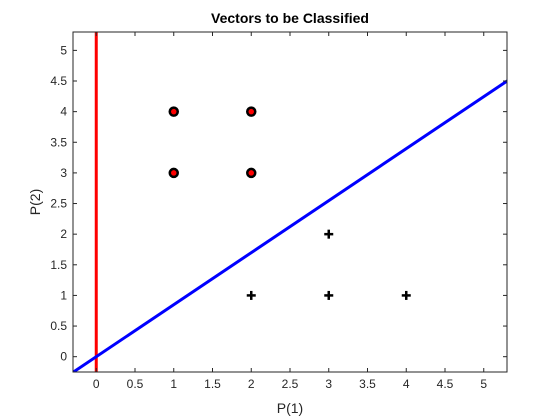 This screenshot has width=560, height=420. What do you see at coordinates (290, 408) in the screenshot?
I see `x-axis-label: P(1)` at bounding box center [290, 408].